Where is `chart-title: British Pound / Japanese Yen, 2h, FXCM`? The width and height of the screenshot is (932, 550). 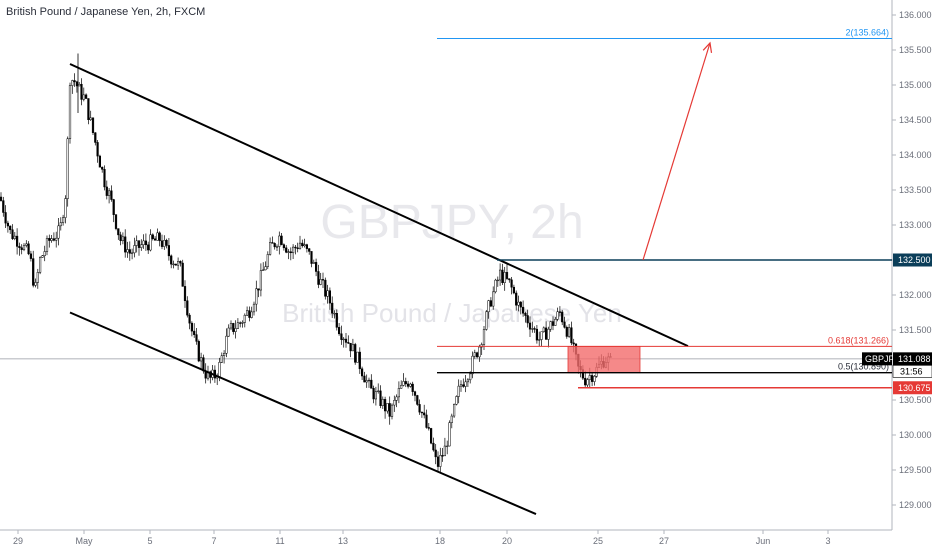 chart-title: British Pound / Japanese Yen, 2h, FXCM is located at coordinates (105, 12).